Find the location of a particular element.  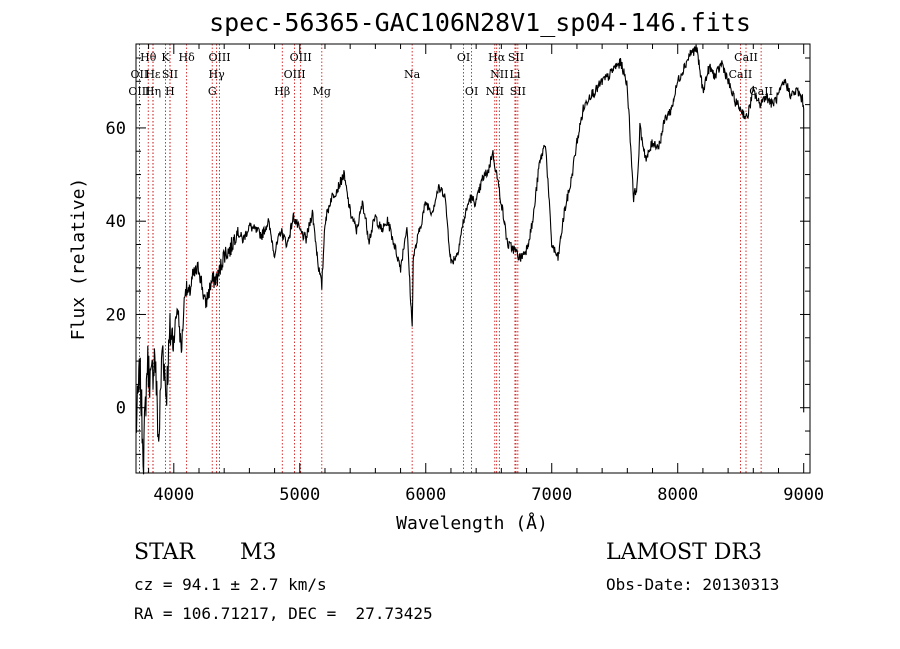

line-label: Hα is located at coordinates (497, 57).